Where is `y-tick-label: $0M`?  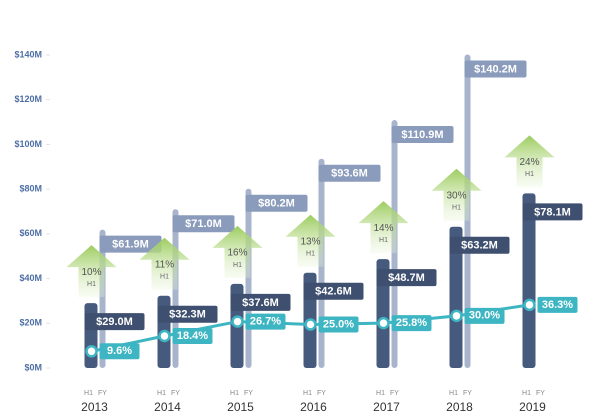
y-tick-label: $0M is located at coordinates (33, 367).